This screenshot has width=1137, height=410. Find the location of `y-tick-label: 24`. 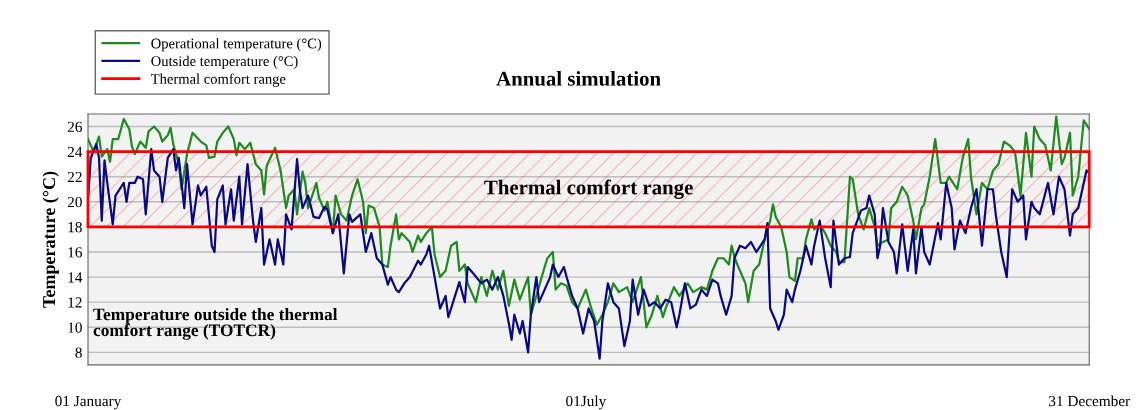

y-tick-label: 24 is located at coordinates (75, 151).